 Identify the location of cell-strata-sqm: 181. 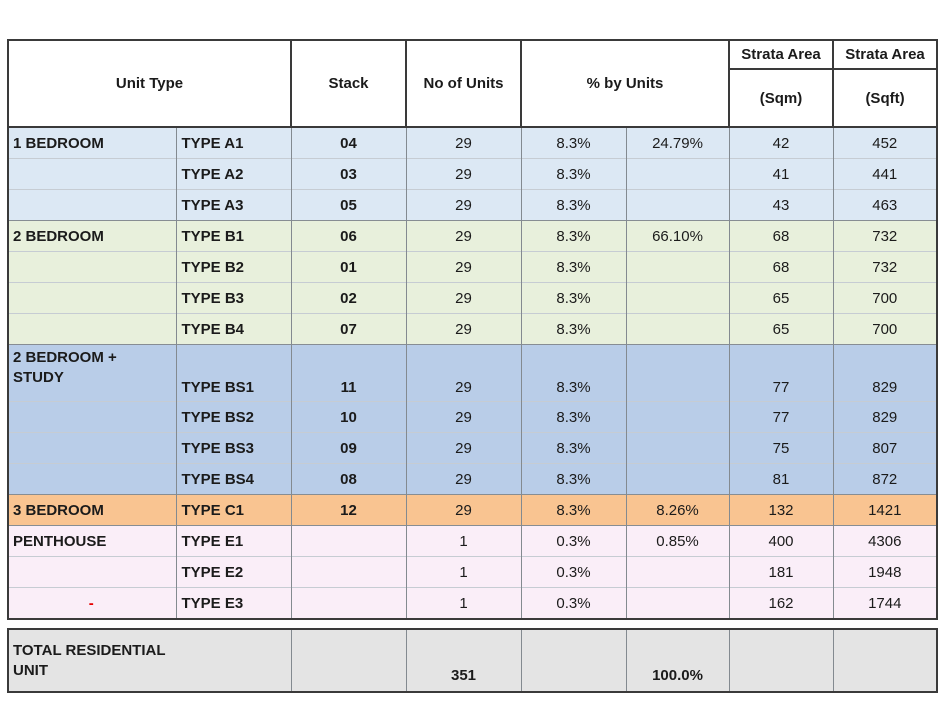
(781, 572).